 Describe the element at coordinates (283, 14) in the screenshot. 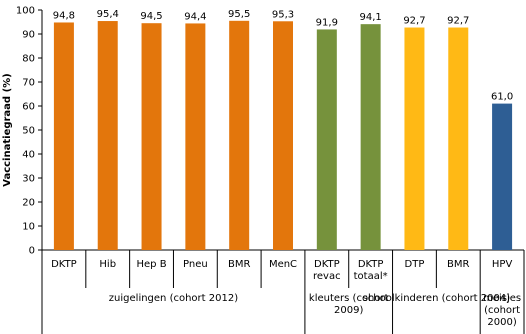

I see `value-label: 95,3` at that location.